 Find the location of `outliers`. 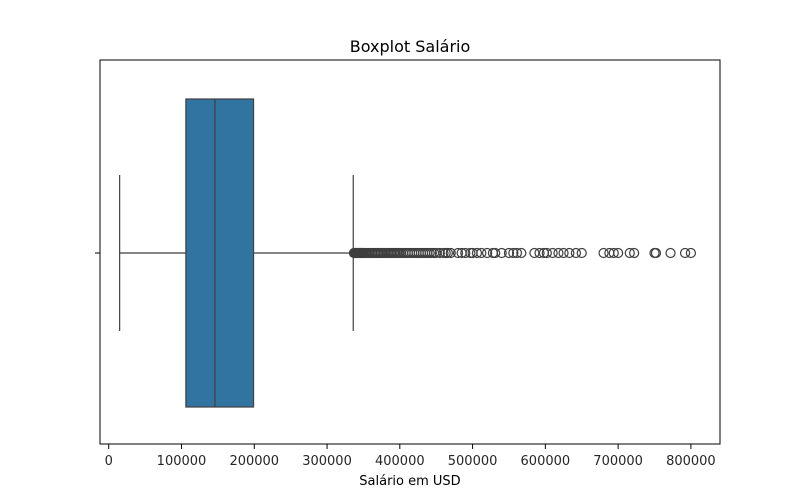

outliers is located at coordinates (522, 253).